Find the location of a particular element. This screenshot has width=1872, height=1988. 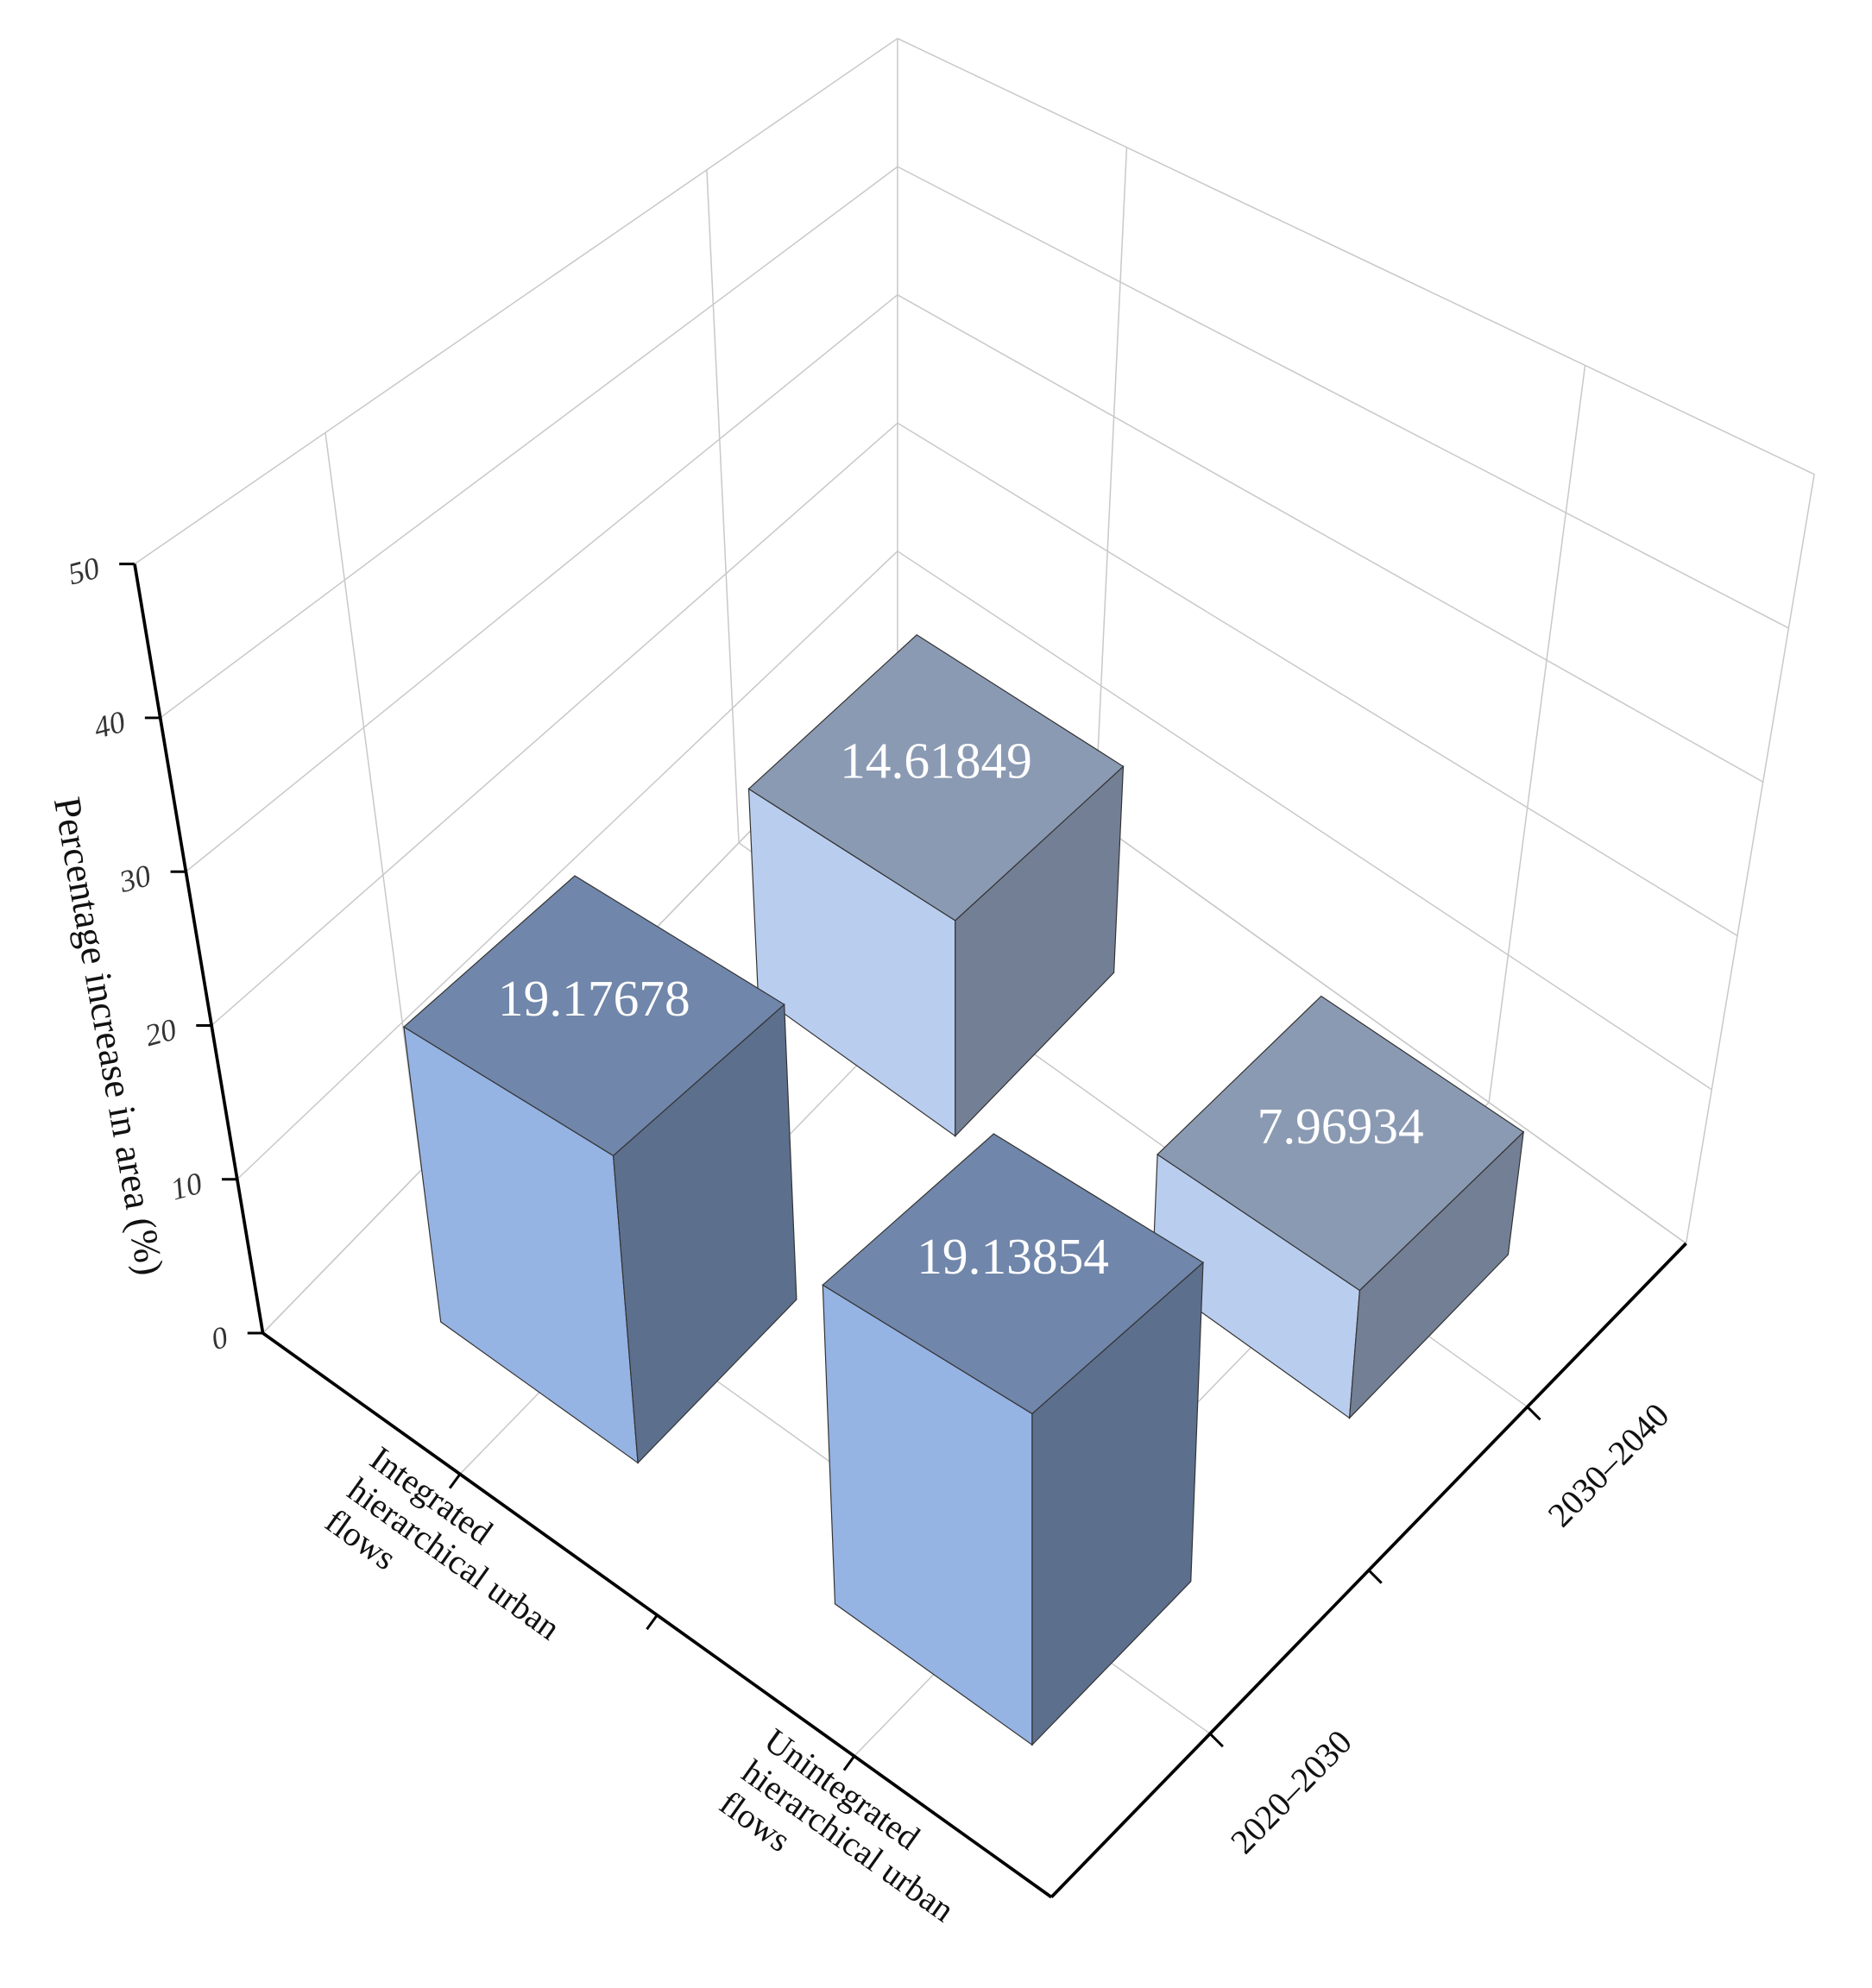

value-label: 7.96934 is located at coordinates (1341, 1126).